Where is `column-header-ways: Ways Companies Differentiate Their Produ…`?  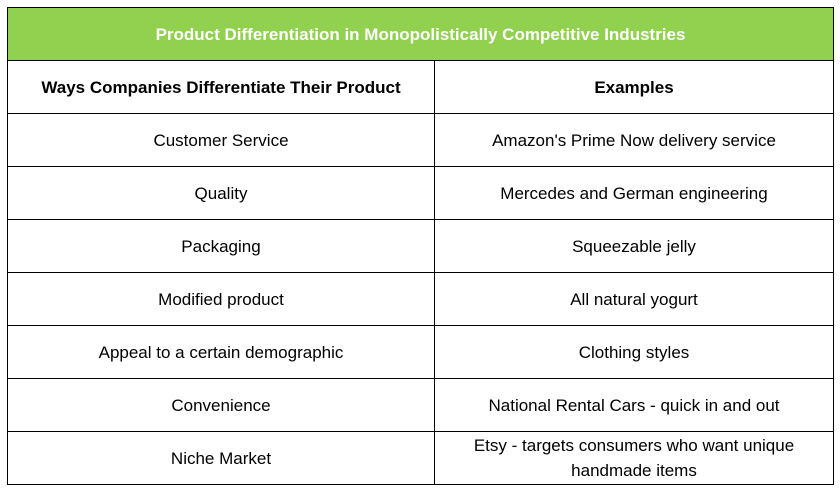
column-header-ways: Ways Companies Differentiate Their Produ… is located at coordinates (221, 87).